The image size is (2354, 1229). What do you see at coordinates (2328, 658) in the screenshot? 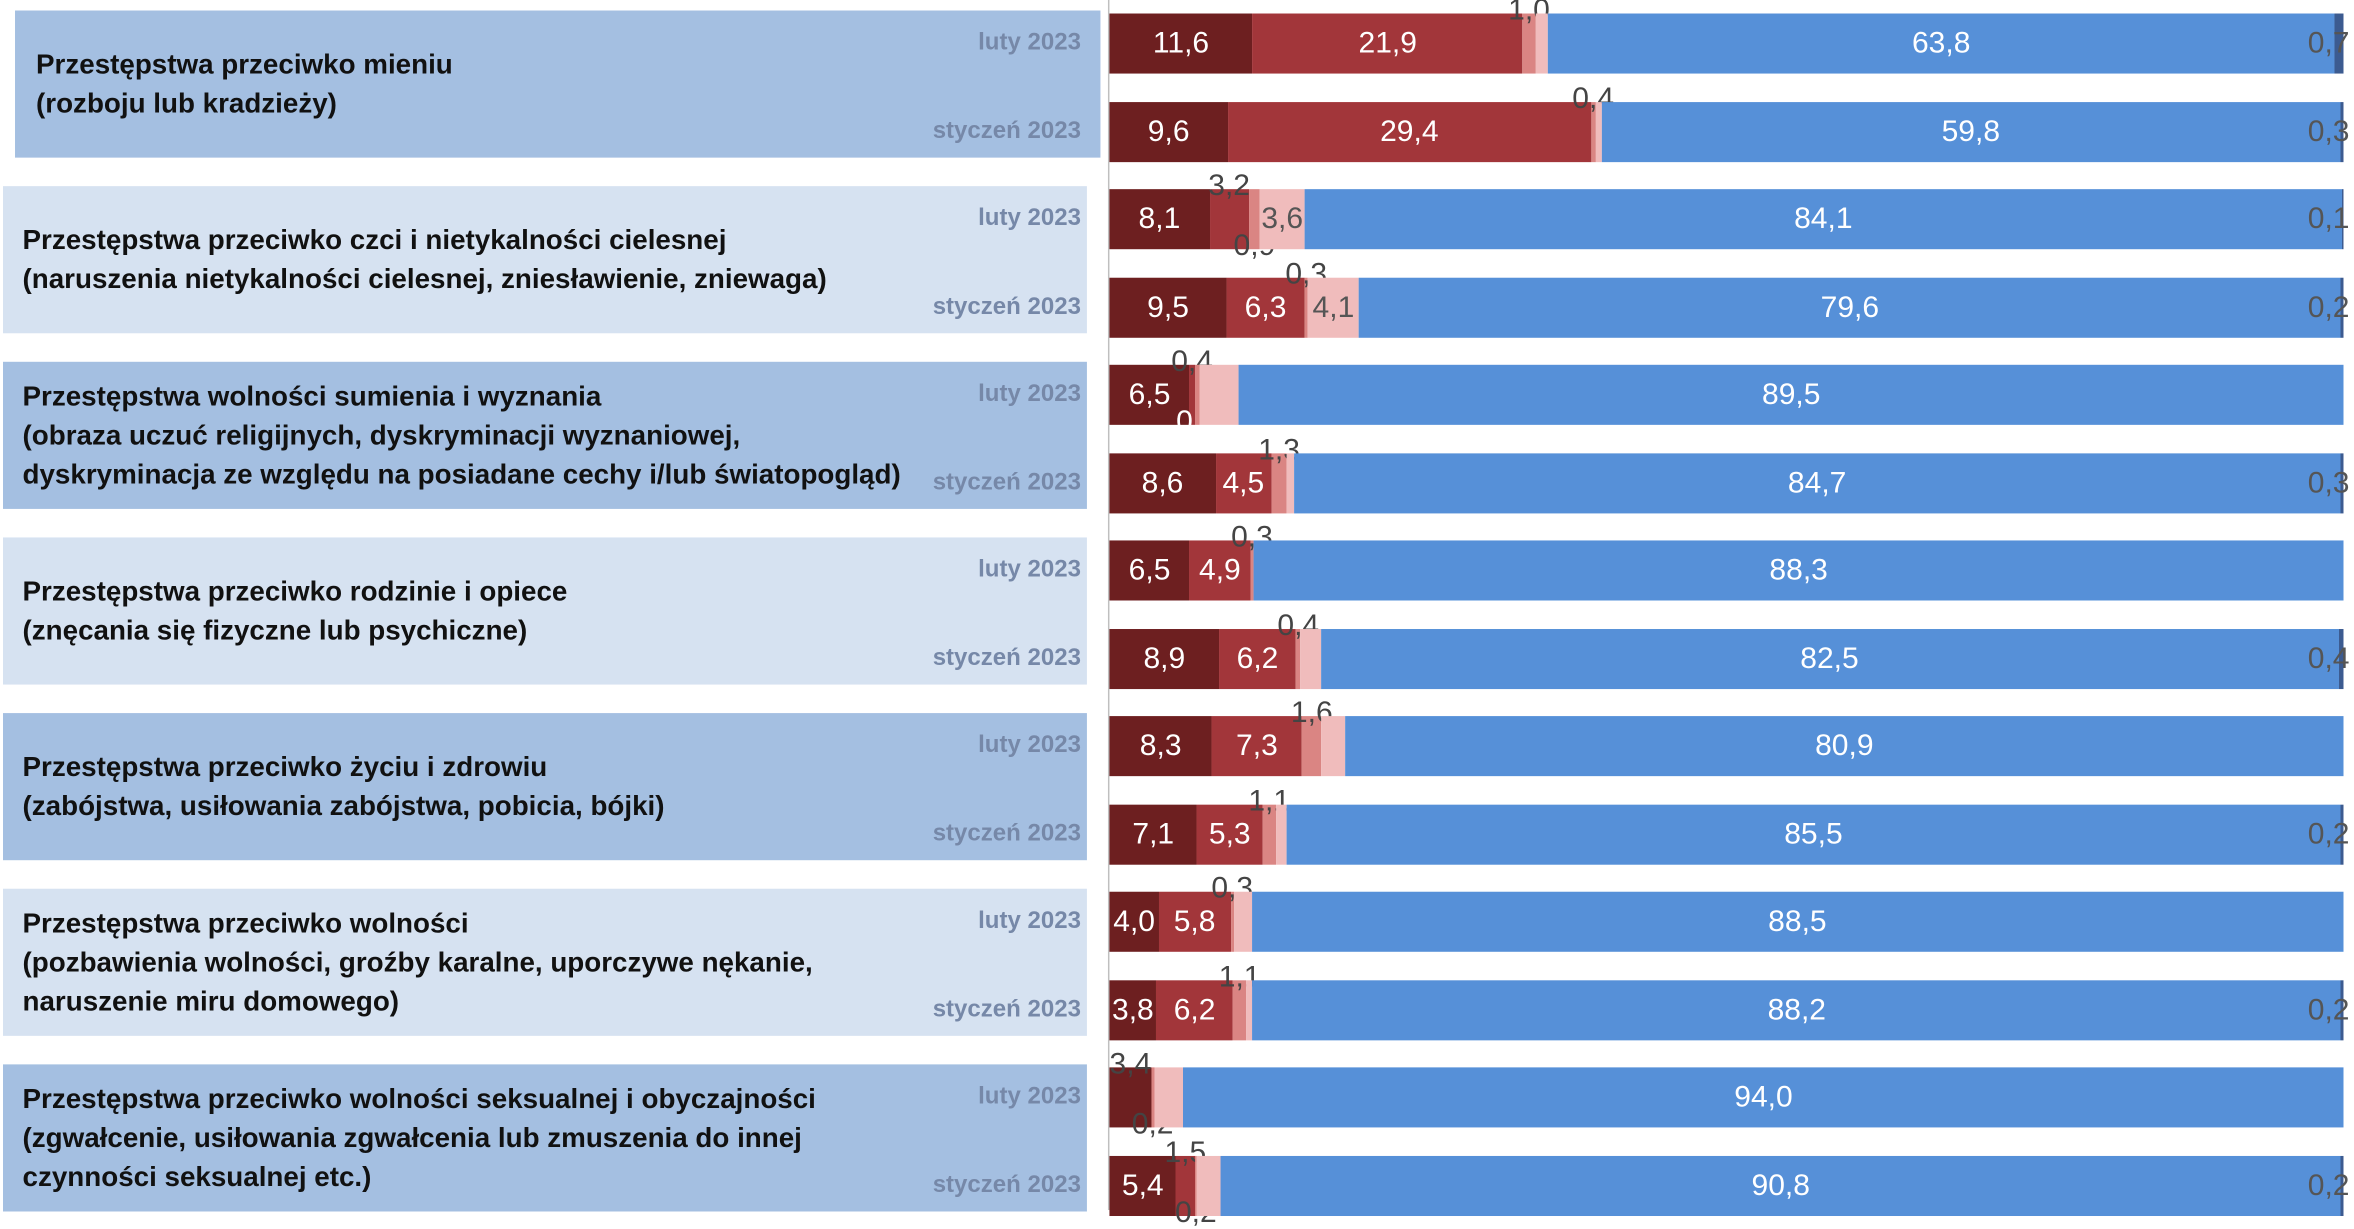
I see `data-label: 0,4` at bounding box center [2328, 658].